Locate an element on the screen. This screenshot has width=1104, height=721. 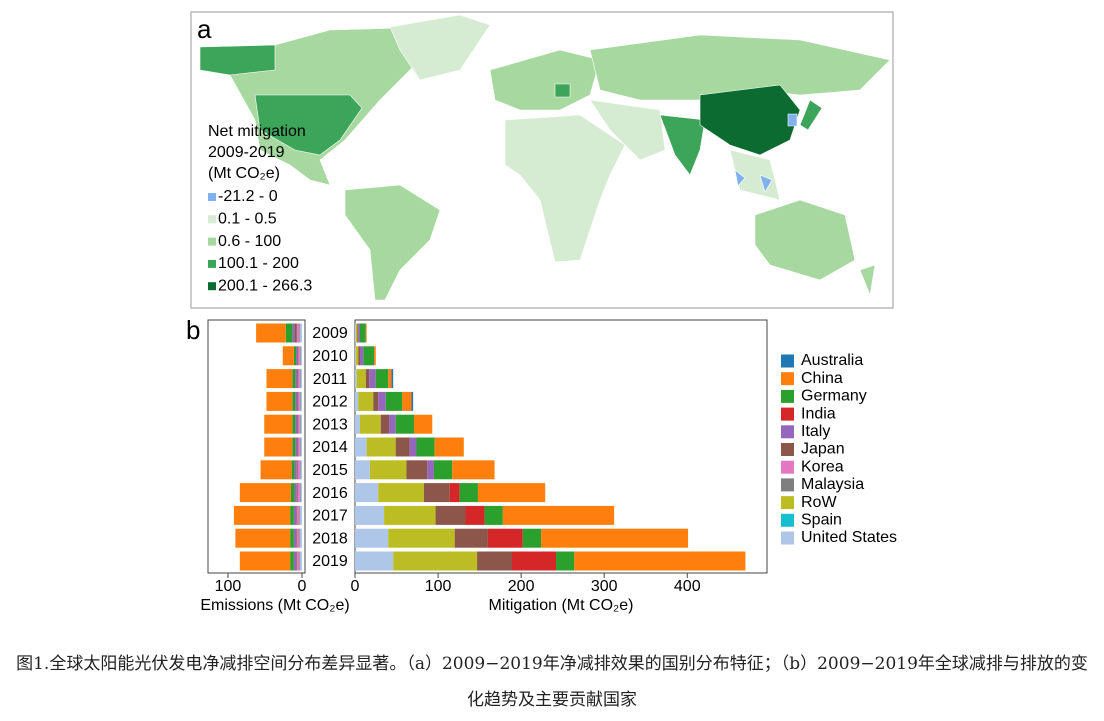
x2-tick-label: 100 is located at coordinates (228, 586).